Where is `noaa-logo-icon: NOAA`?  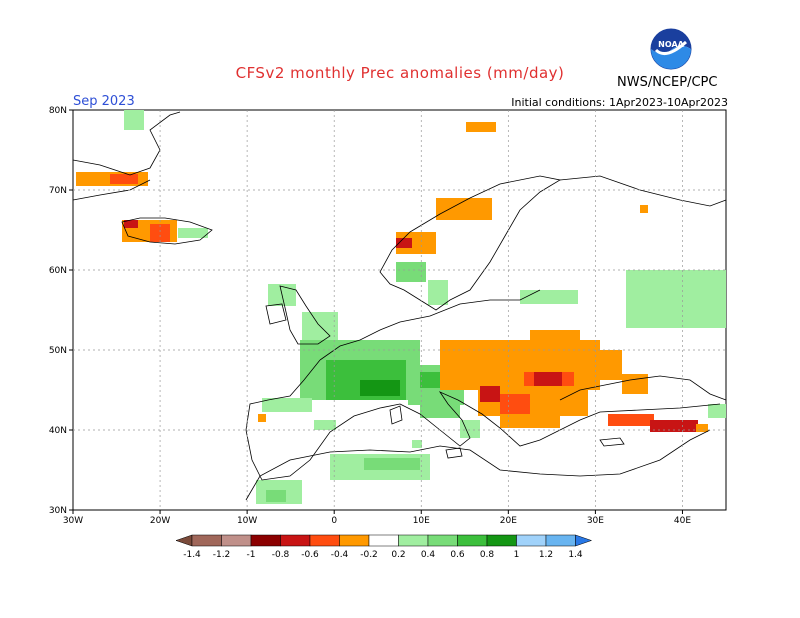
noaa-logo-icon: NOAA is located at coordinates (671, 49).